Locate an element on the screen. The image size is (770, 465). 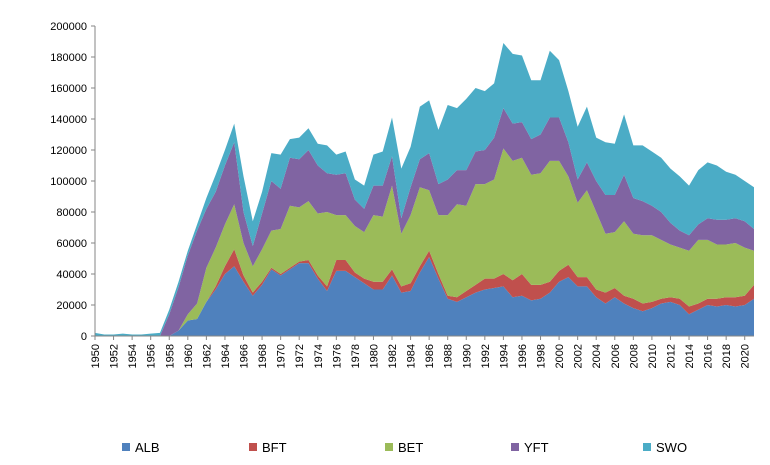
x-tick-label: 1960 is located at coordinates (189, 356).